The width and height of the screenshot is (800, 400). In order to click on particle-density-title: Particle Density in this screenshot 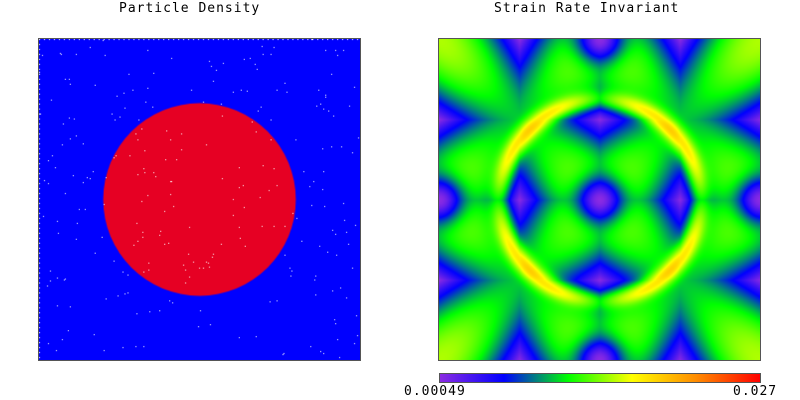, I will do `click(190, 8)`.